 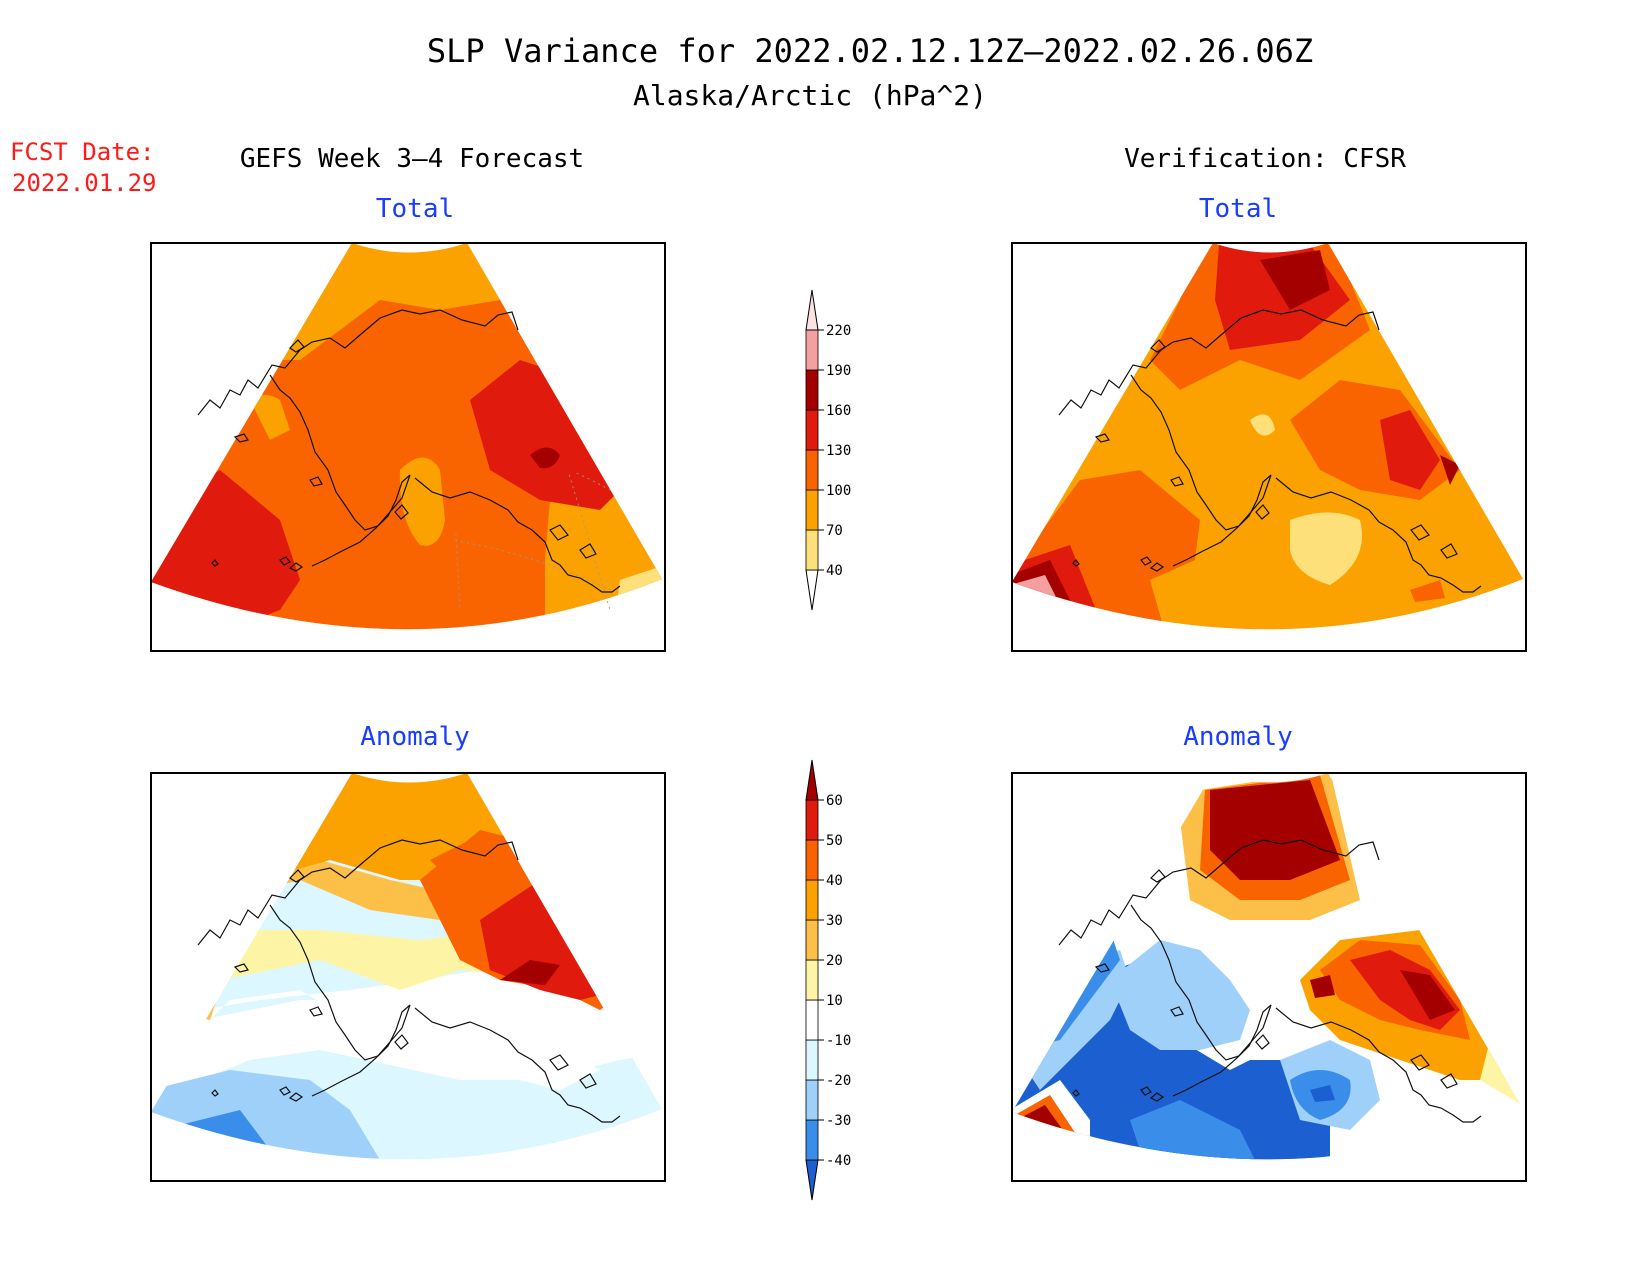 I want to click on fcst-date-label: FCST Date:, so click(x=82, y=152).